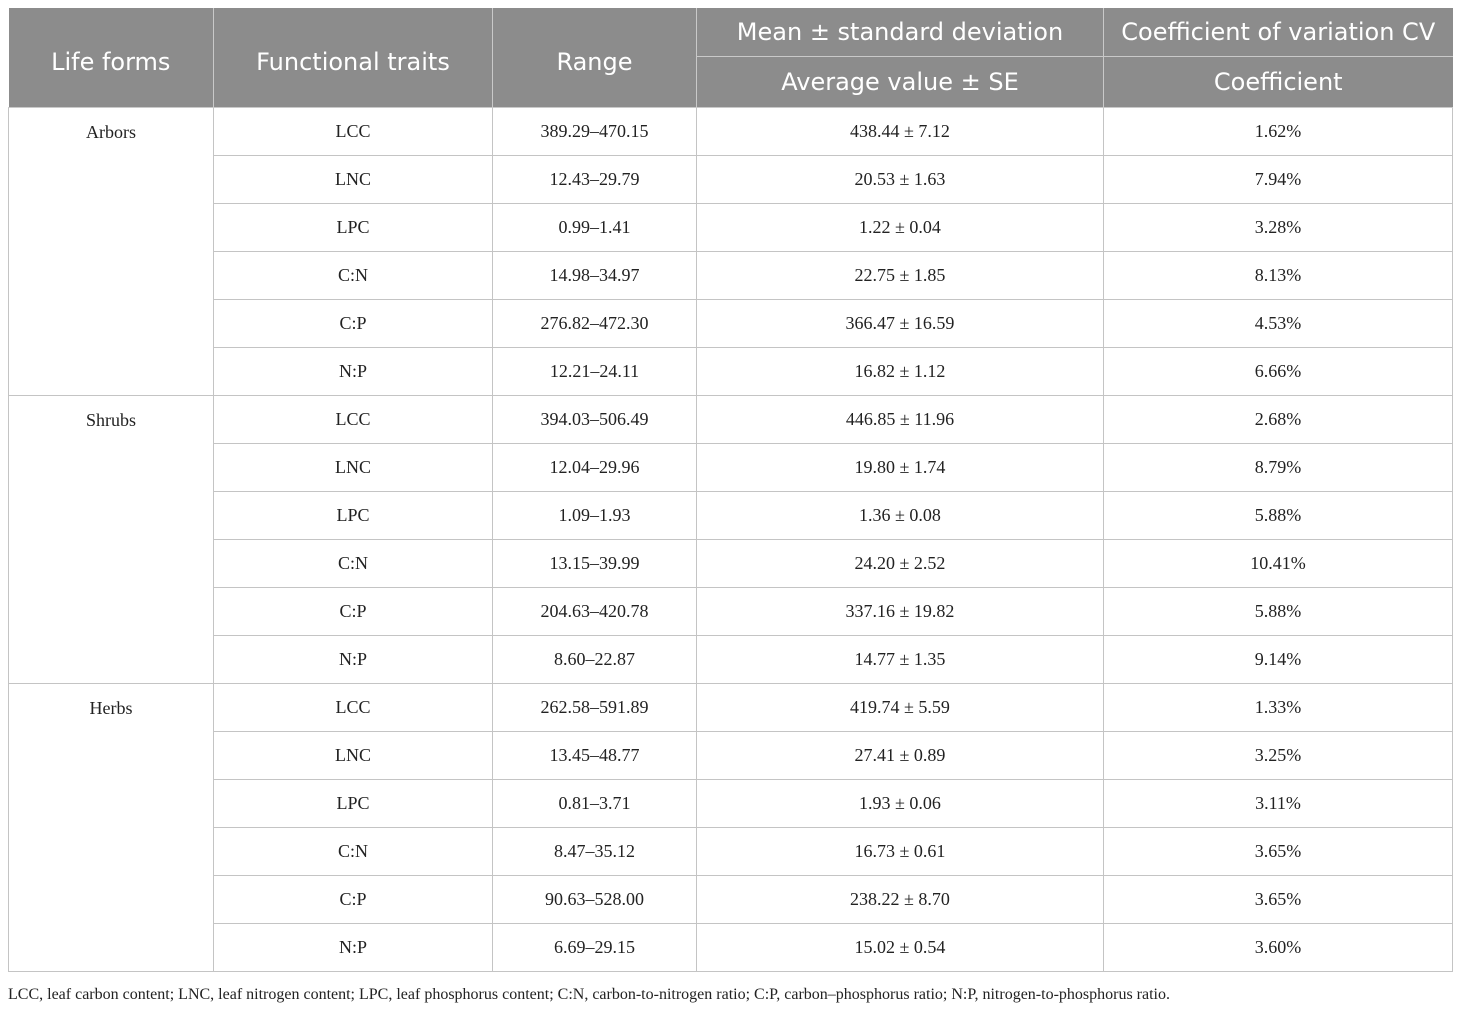 This screenshot has width=1460, height=1015. What do you see at coordinates (594, 611) in the screenshot?
I see `range-cell: 204.63–420.78` at bounding box center [594, 611].